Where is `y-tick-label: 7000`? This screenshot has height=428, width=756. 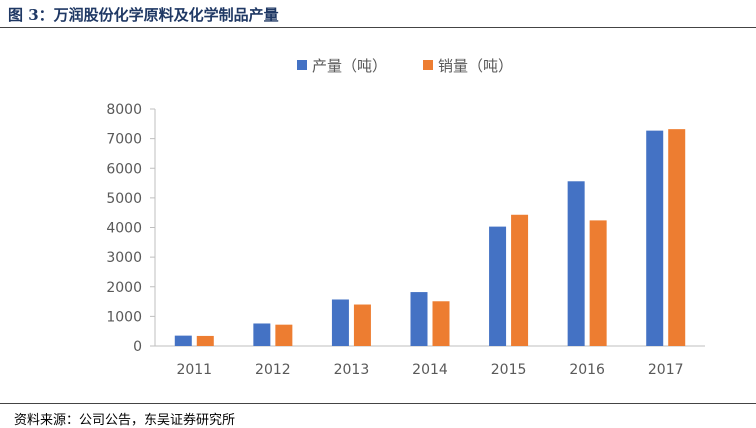
y-tick-label: 7000 is located at coordinates (124, 140).